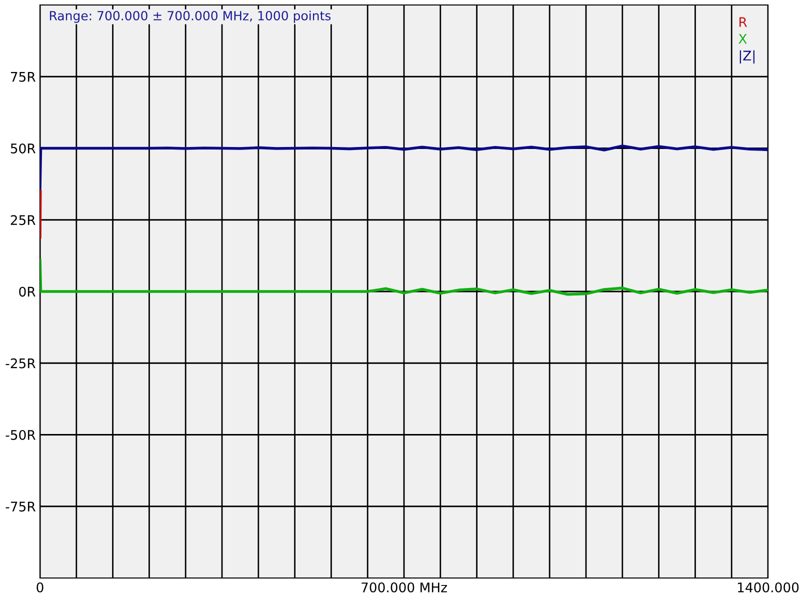  I want to click on x-tick-label: 1400.000, so click(768, 587).